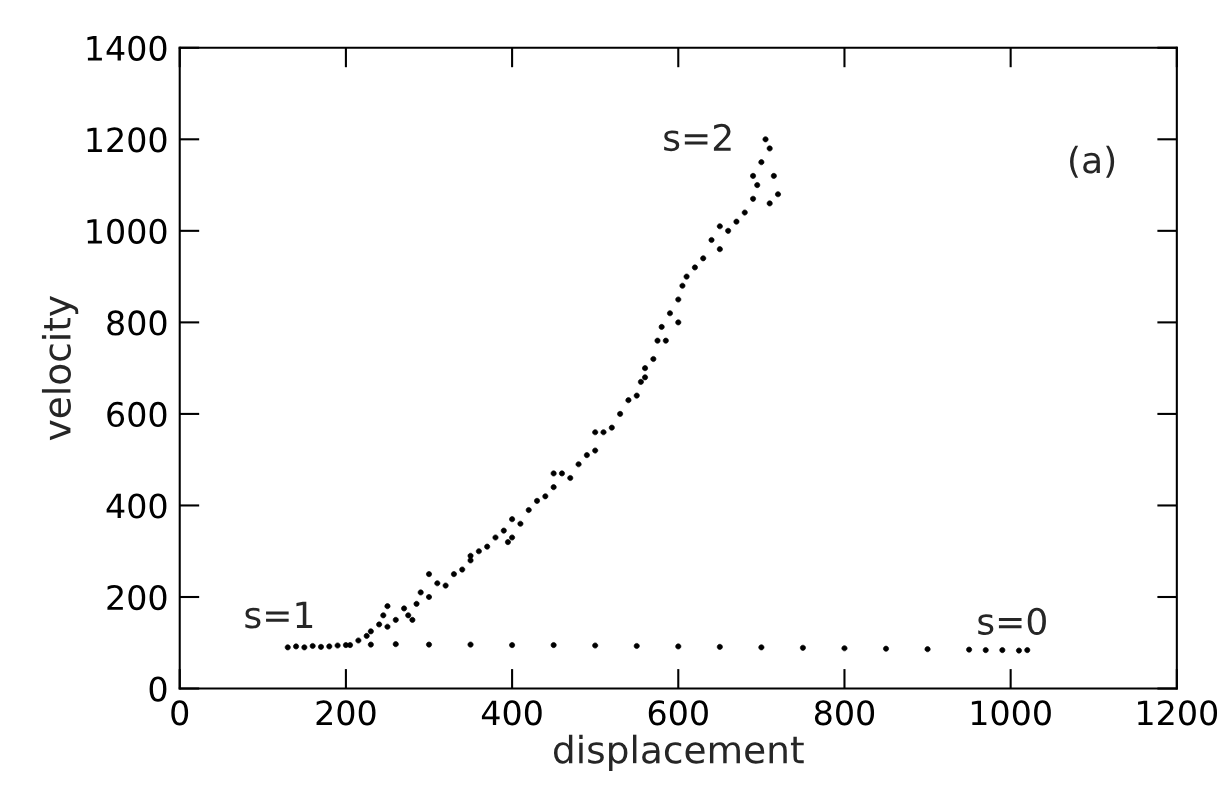  Describe the element at coordinates (127, 48) in the screenshot. I see `y-tick-label: 1400` at that location.